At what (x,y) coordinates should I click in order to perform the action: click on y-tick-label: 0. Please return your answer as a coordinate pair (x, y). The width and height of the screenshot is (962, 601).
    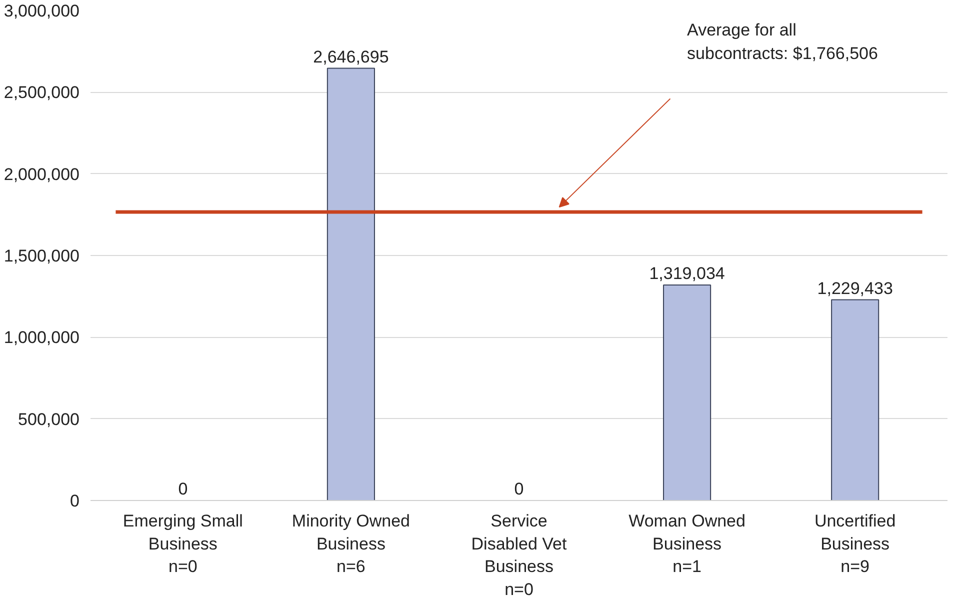
    Looking at the image, I should click on (75, 501).